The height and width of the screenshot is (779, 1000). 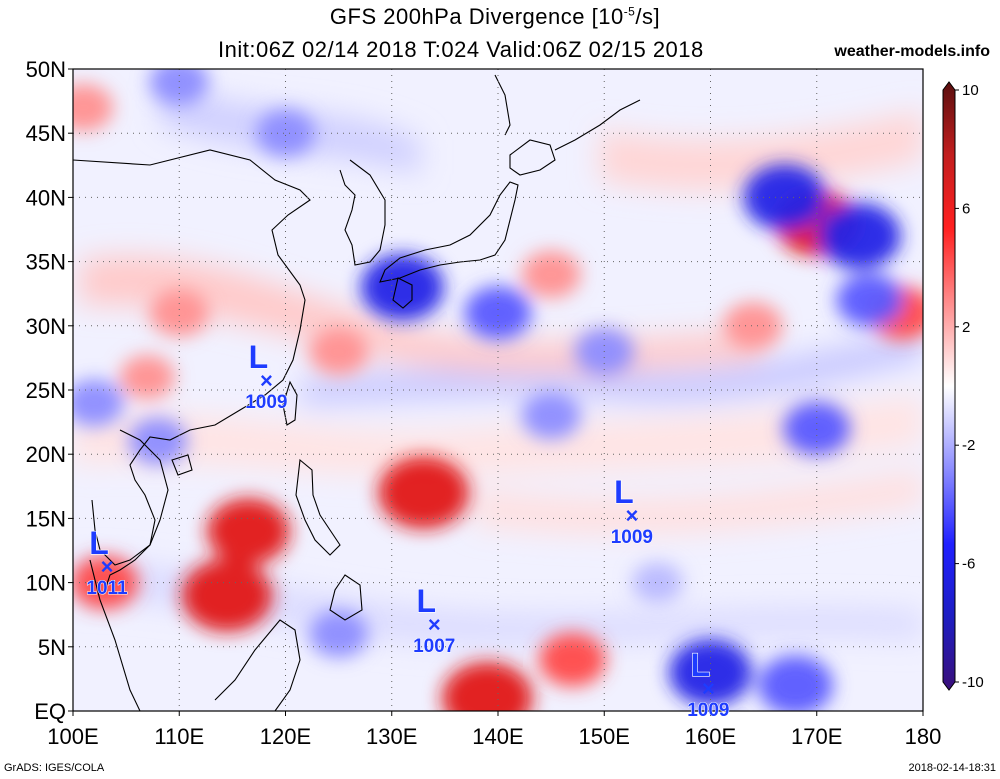 I want to click on colorbar-label: -2, so click(x=968, y=445).